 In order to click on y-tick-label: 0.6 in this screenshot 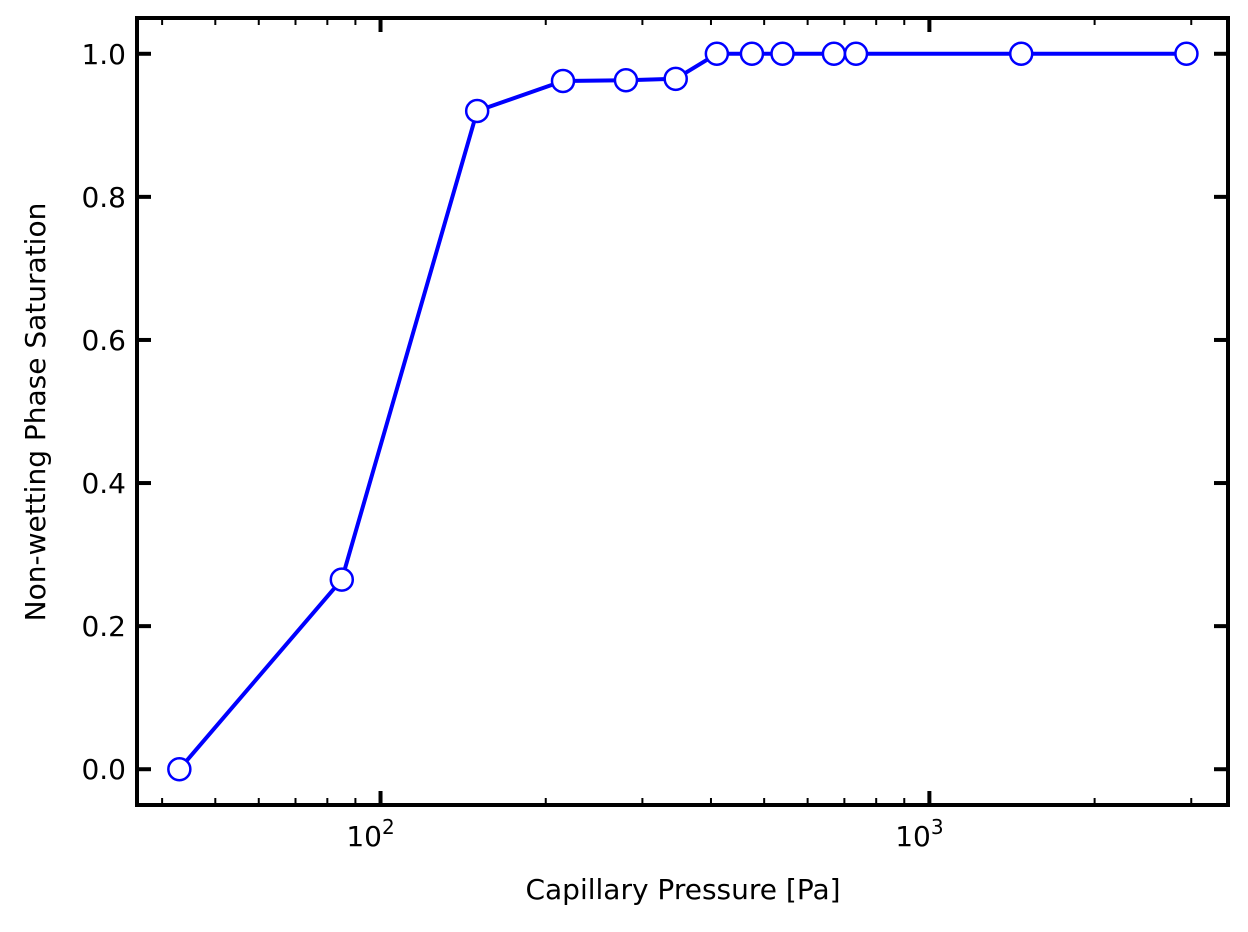, I will do `click(103, 340)`.